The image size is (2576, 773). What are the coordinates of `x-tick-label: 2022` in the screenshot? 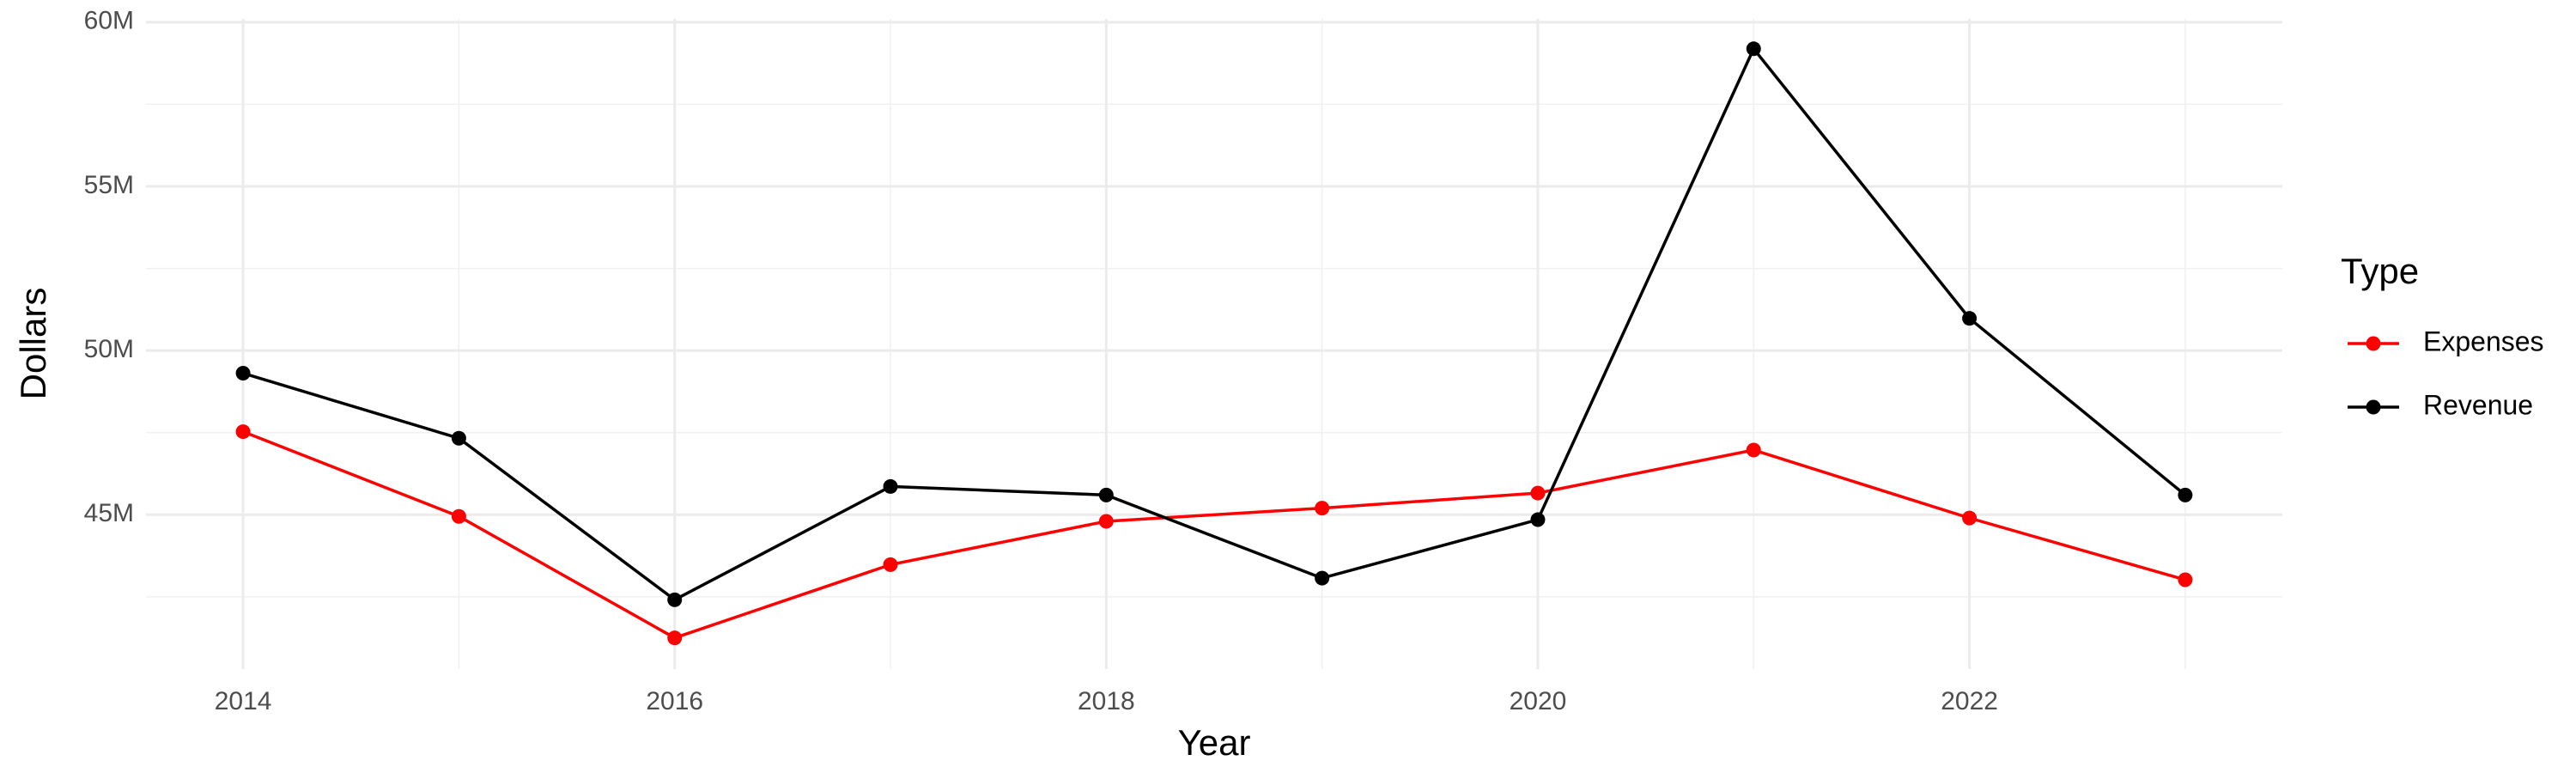 It's located at (1969, 701).